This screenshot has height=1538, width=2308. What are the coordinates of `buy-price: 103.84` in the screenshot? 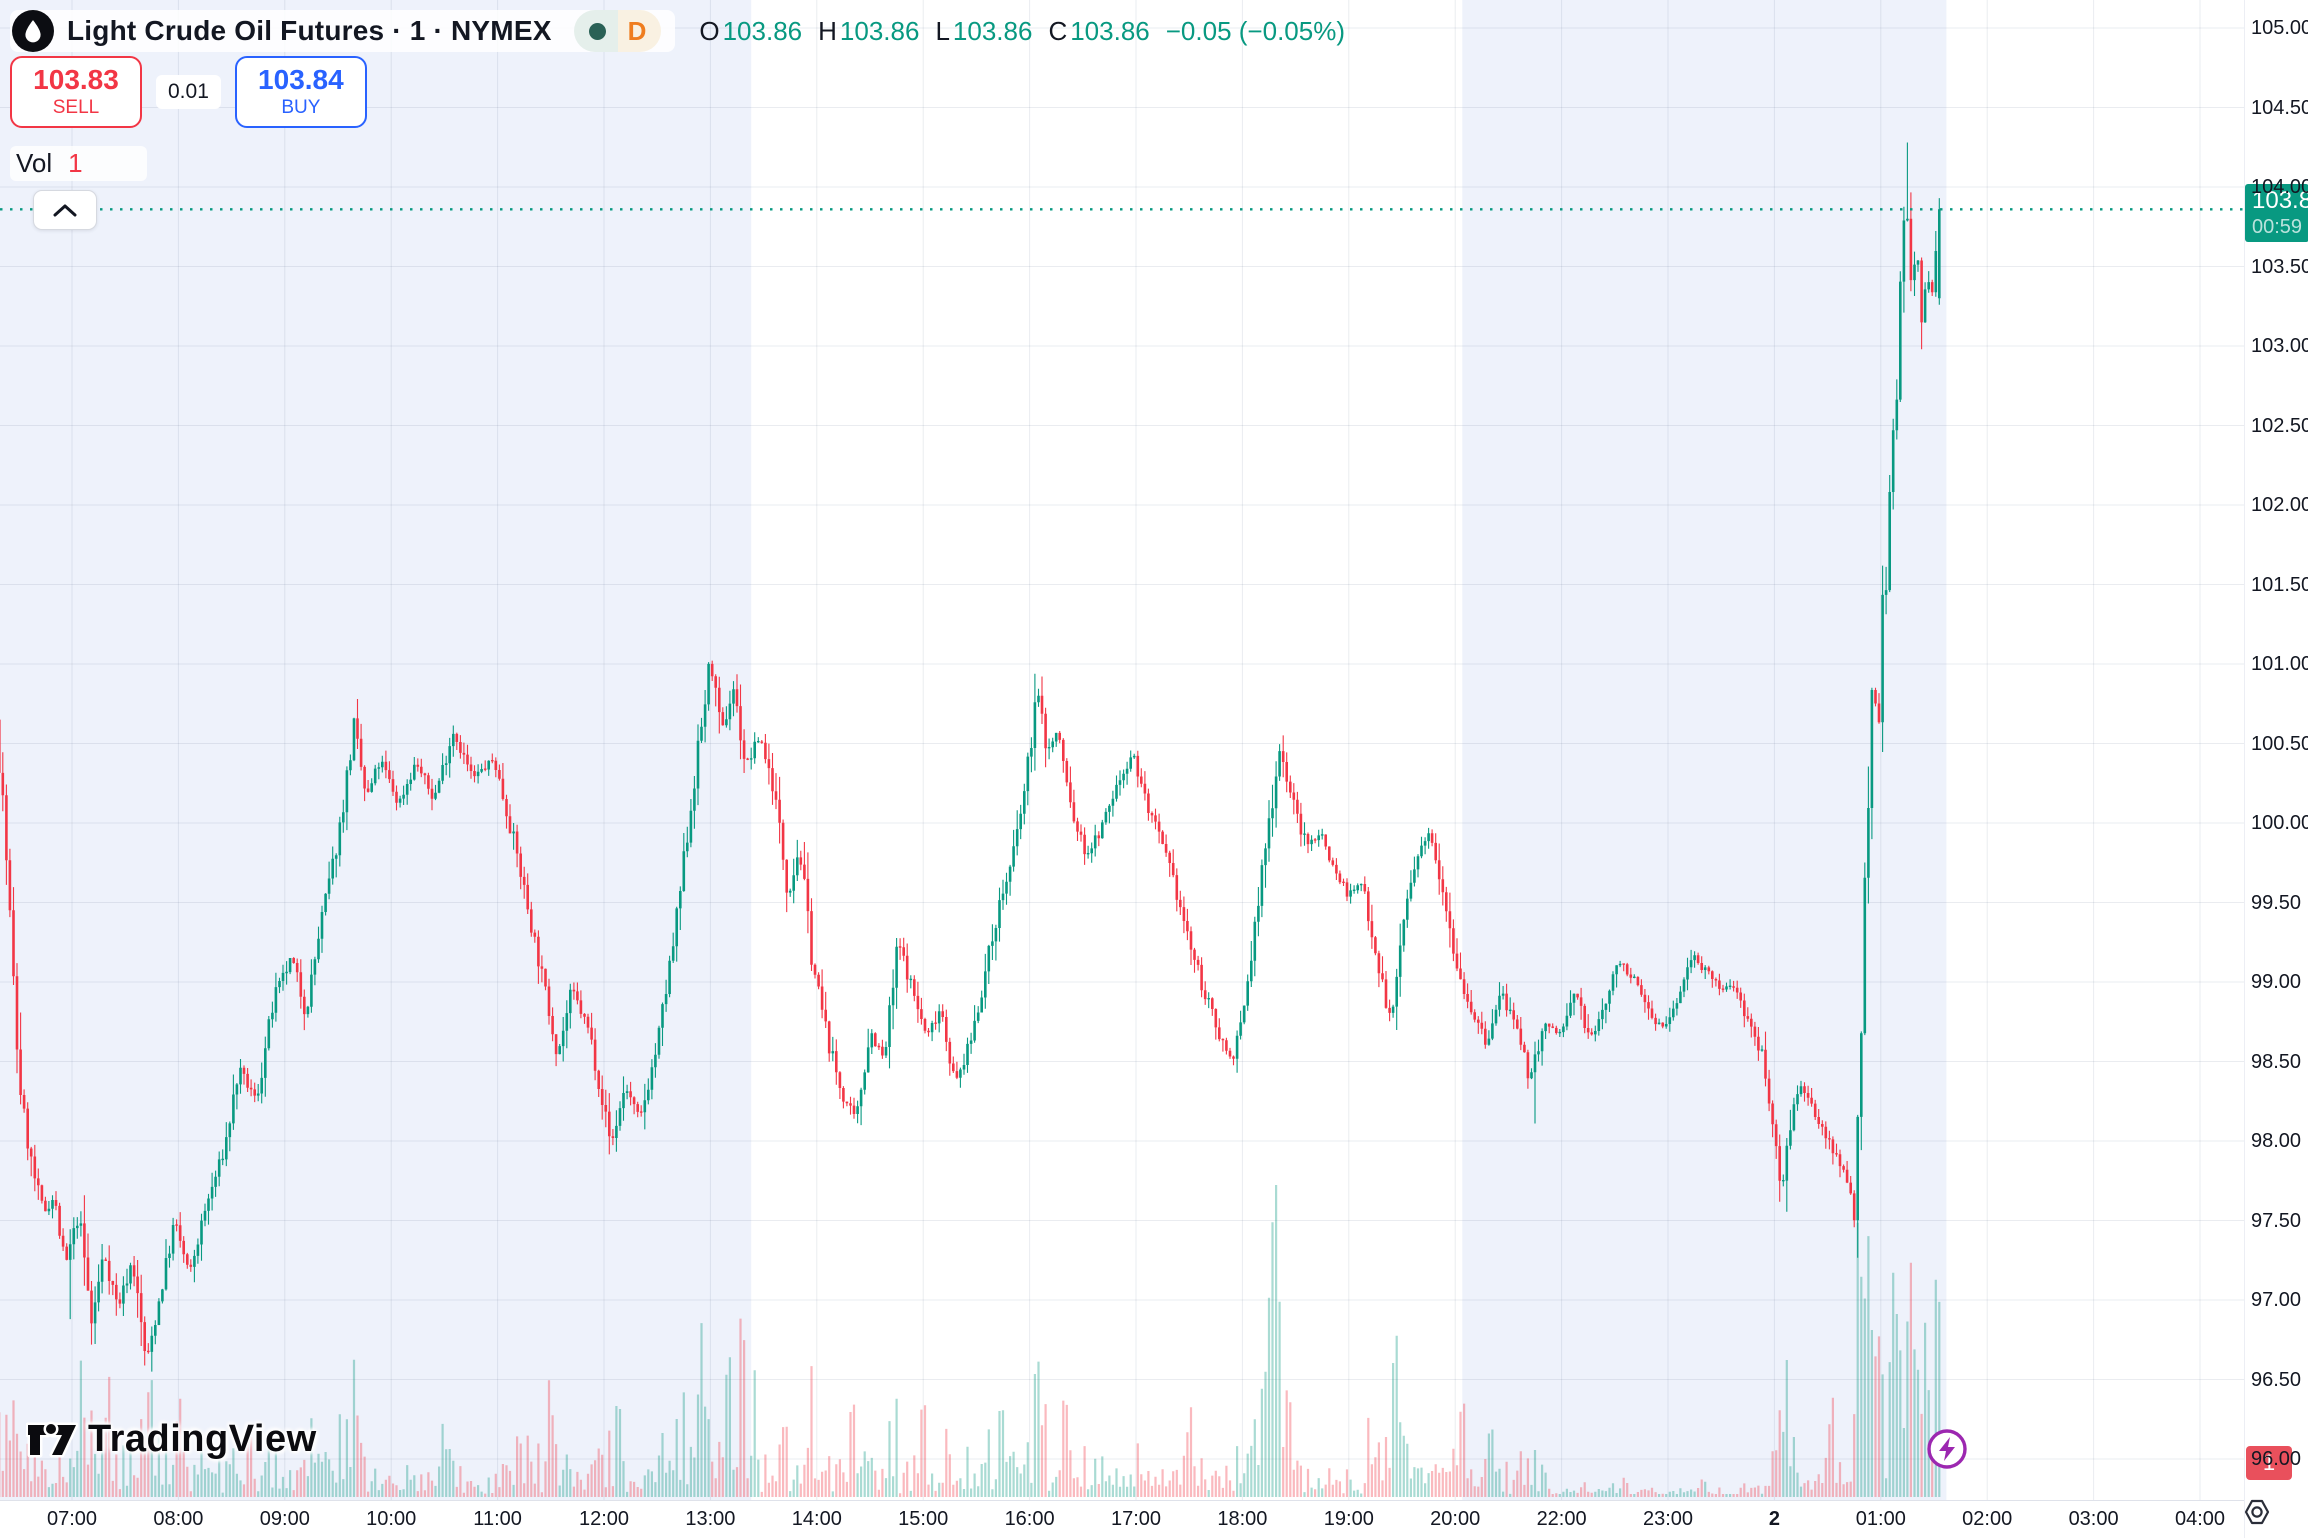 It's located at (301, 79).